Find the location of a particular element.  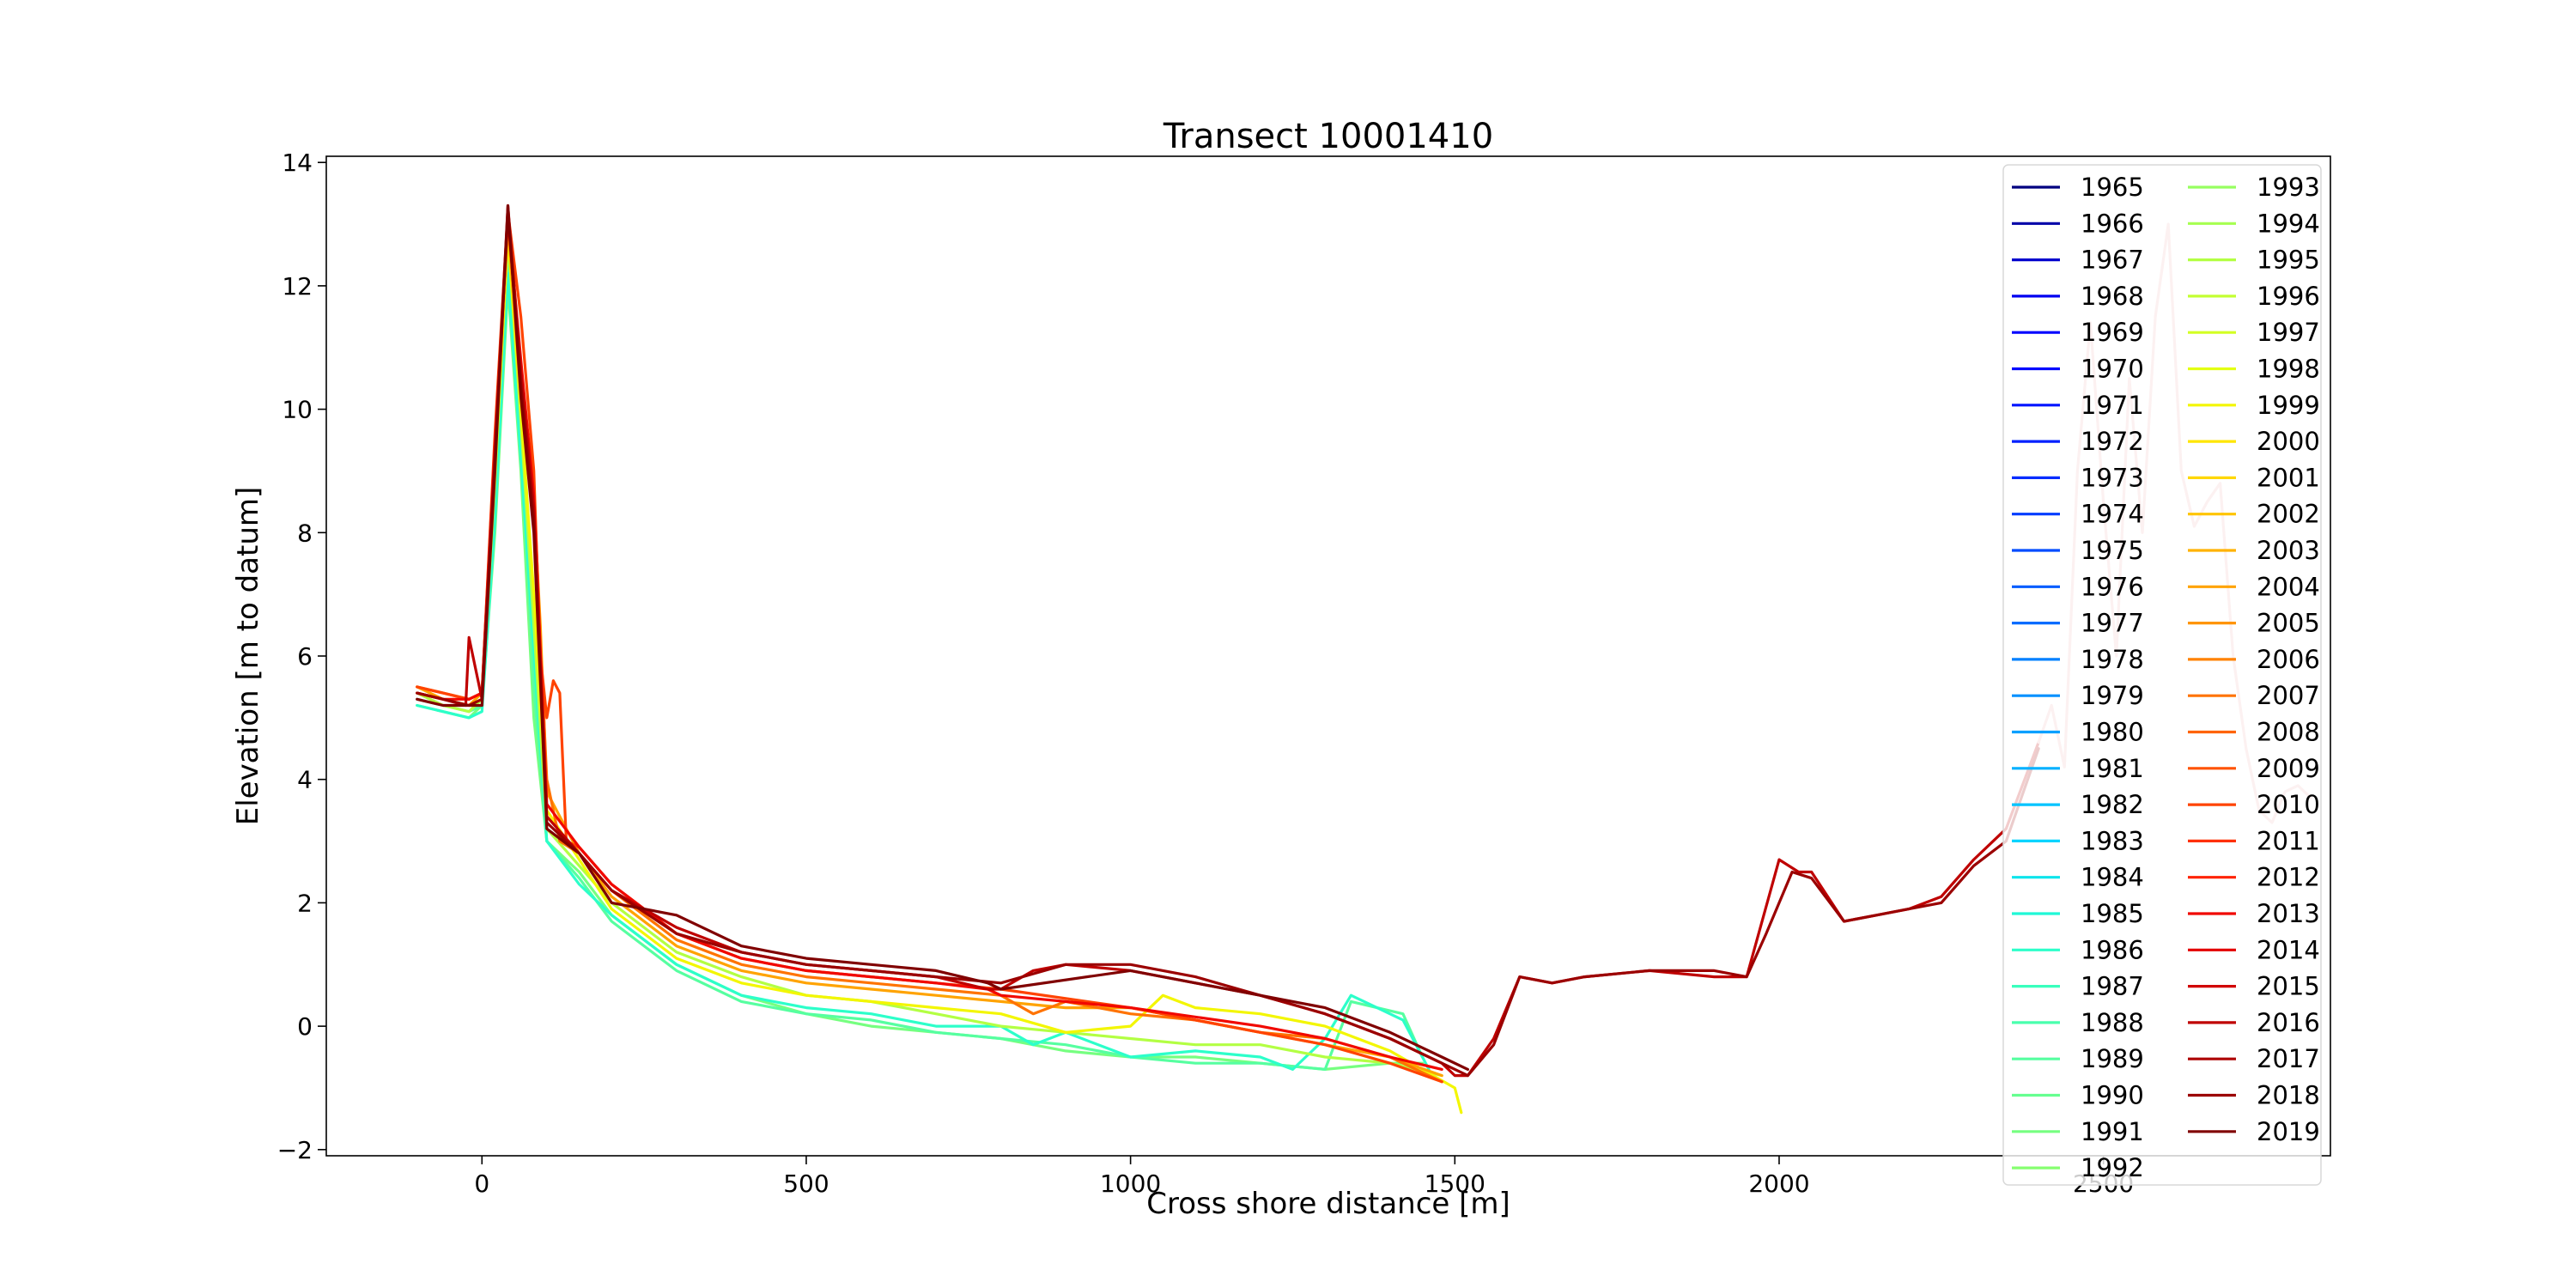

legend-label: 1988 is located at coordinates (2112, 1023).